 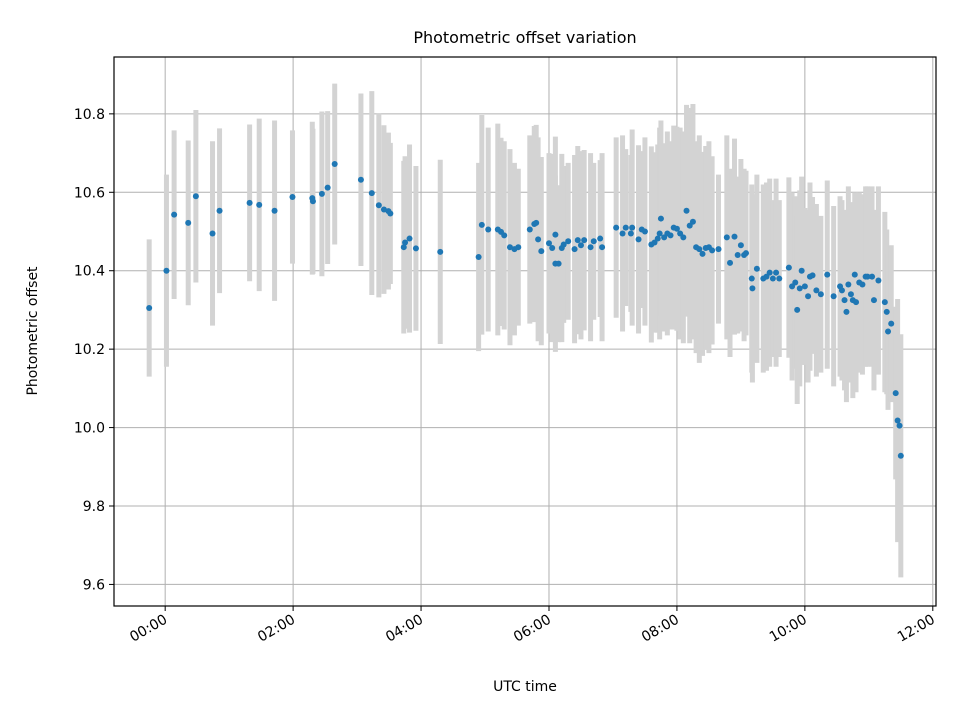 I want to click on y-axis-label: Photometric offset, so click(x=33, y=331).